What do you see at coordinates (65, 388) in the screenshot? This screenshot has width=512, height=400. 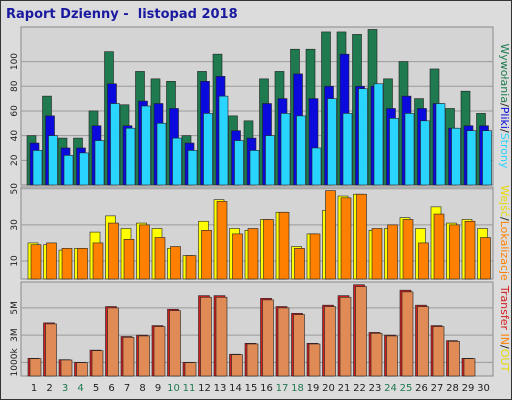 I see `day-label: 3` at bounding box center [65, 388].